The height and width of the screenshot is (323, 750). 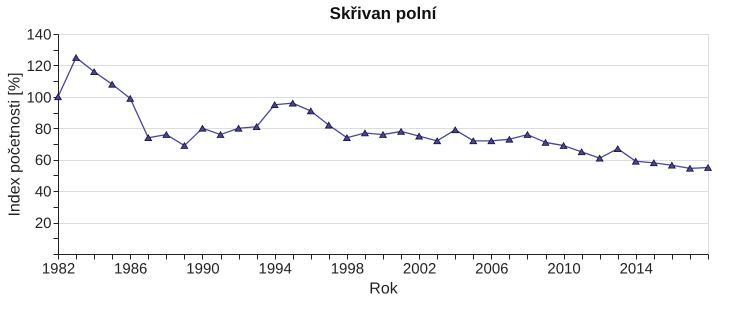 I want to click on y-tick-label: 20, so click(x=43, y=223).